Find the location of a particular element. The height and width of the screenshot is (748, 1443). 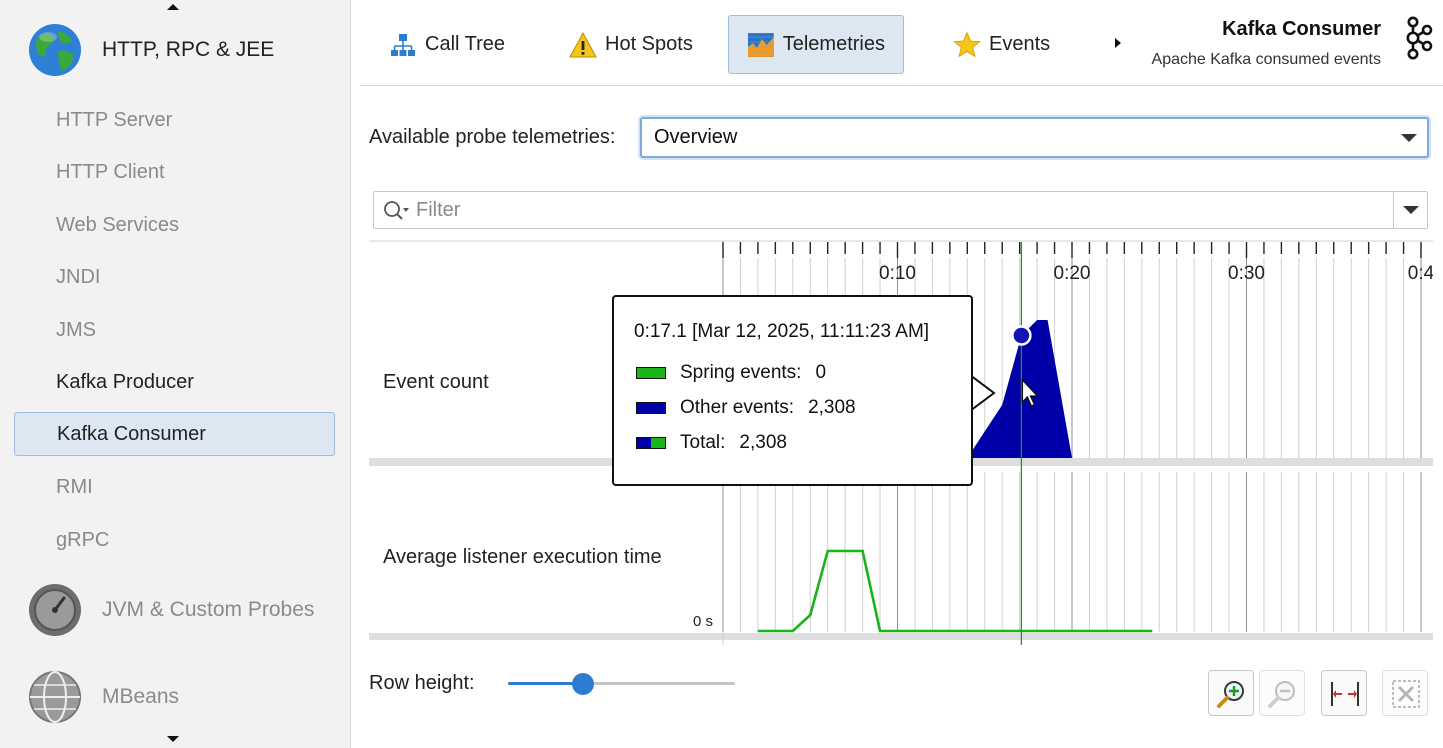

series-line-listener-time is located at coordinates (955, 591).